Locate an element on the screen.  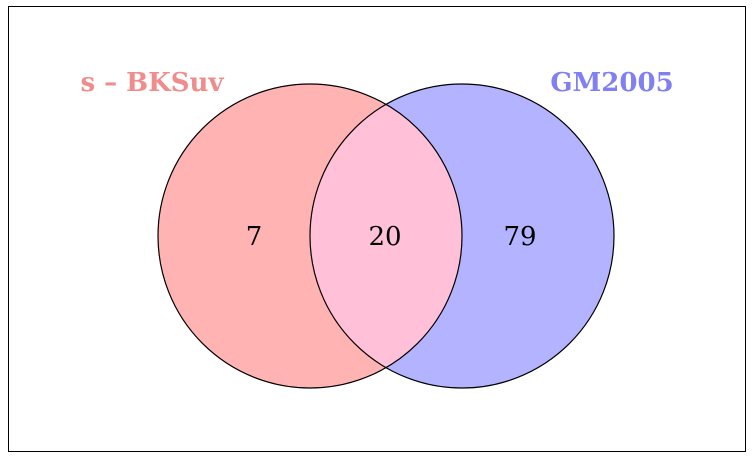
region-count: 20 is located at coordinates (384, 237).